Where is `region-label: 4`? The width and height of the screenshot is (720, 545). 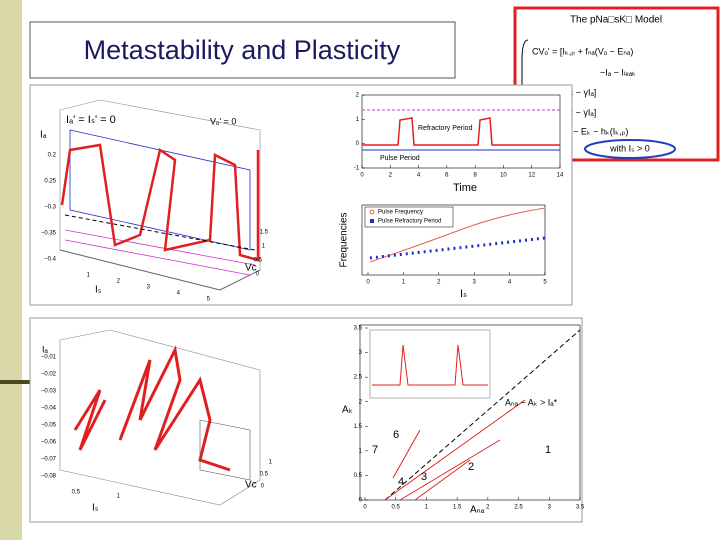
region-label: 4 is located at coordinates (401, 482).